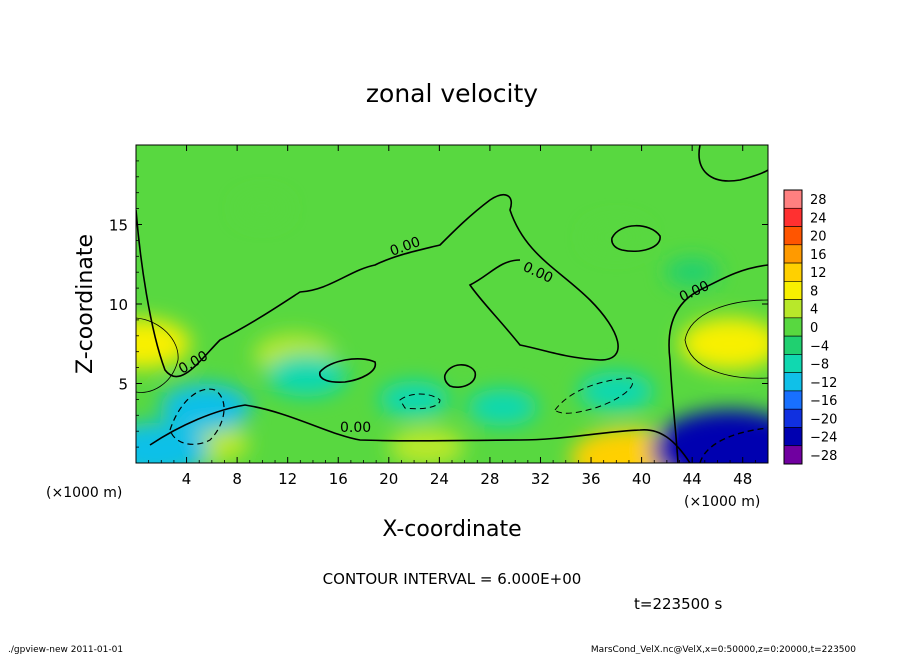 Image resolution: width=904 pixels, height=654 pixels. I want to click on colorbar-frame, so click(793, 327).